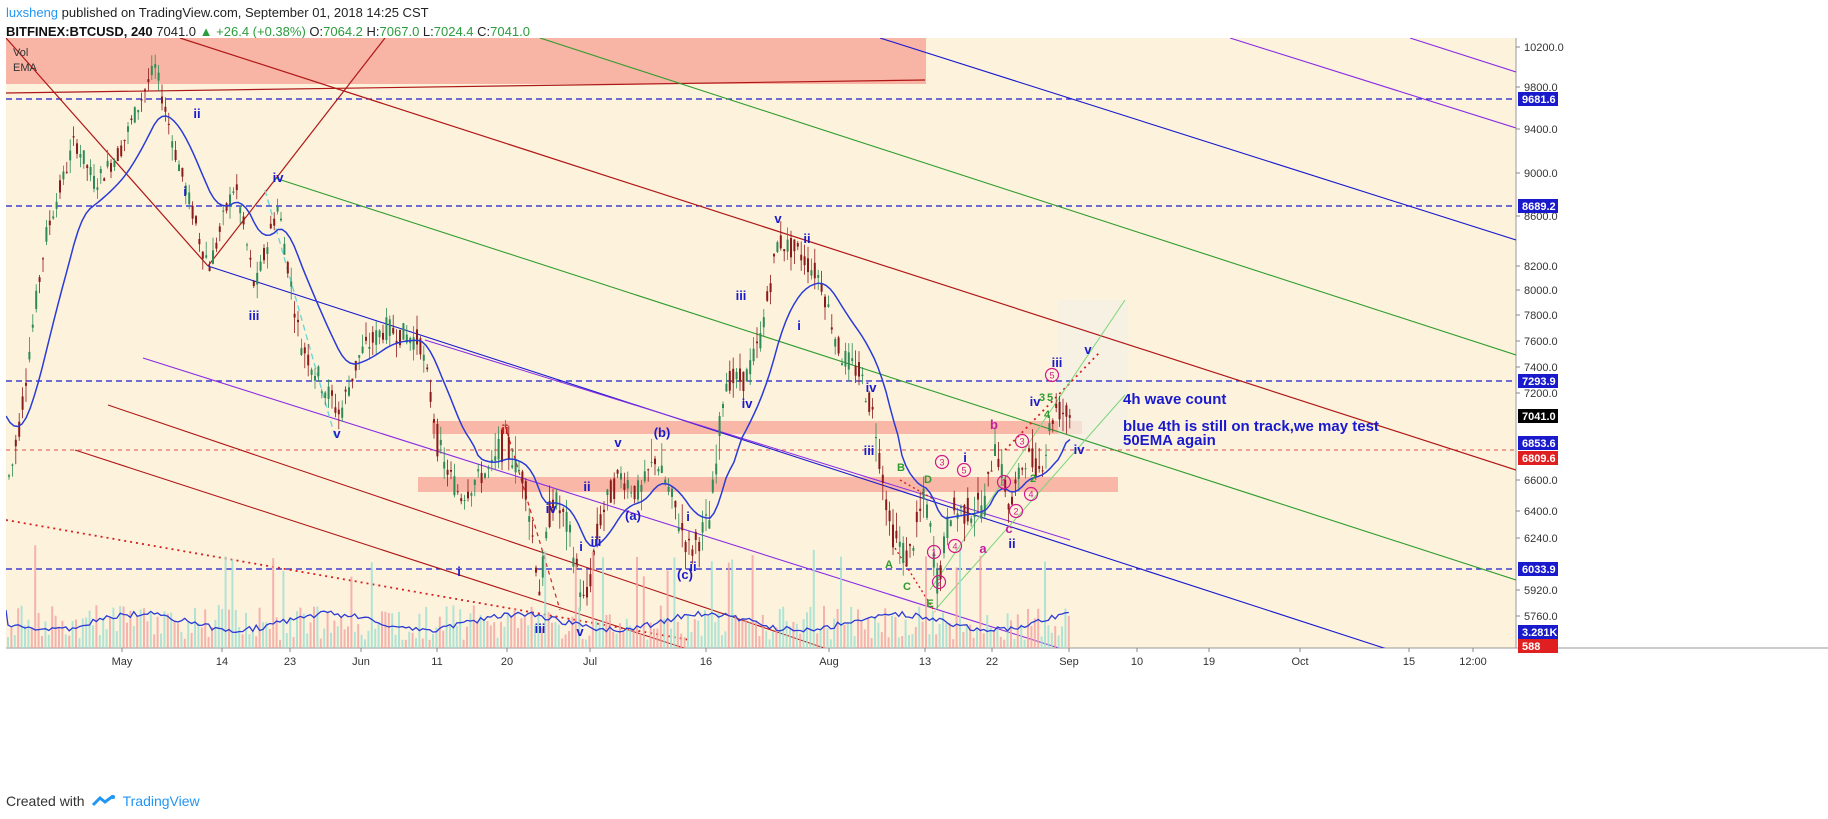 This screenshot has width=1828, height=819. What do you see at coordinates (1541, 130) in the screenshot?
I see `y-tick-label: 9400.0` at bounding box center [1541, 130].